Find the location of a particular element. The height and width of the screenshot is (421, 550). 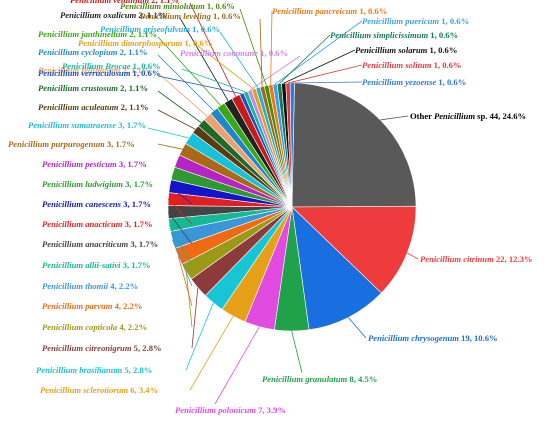

slice-label-name: Penicillium oxalicum is located at coordinates (98, 15).